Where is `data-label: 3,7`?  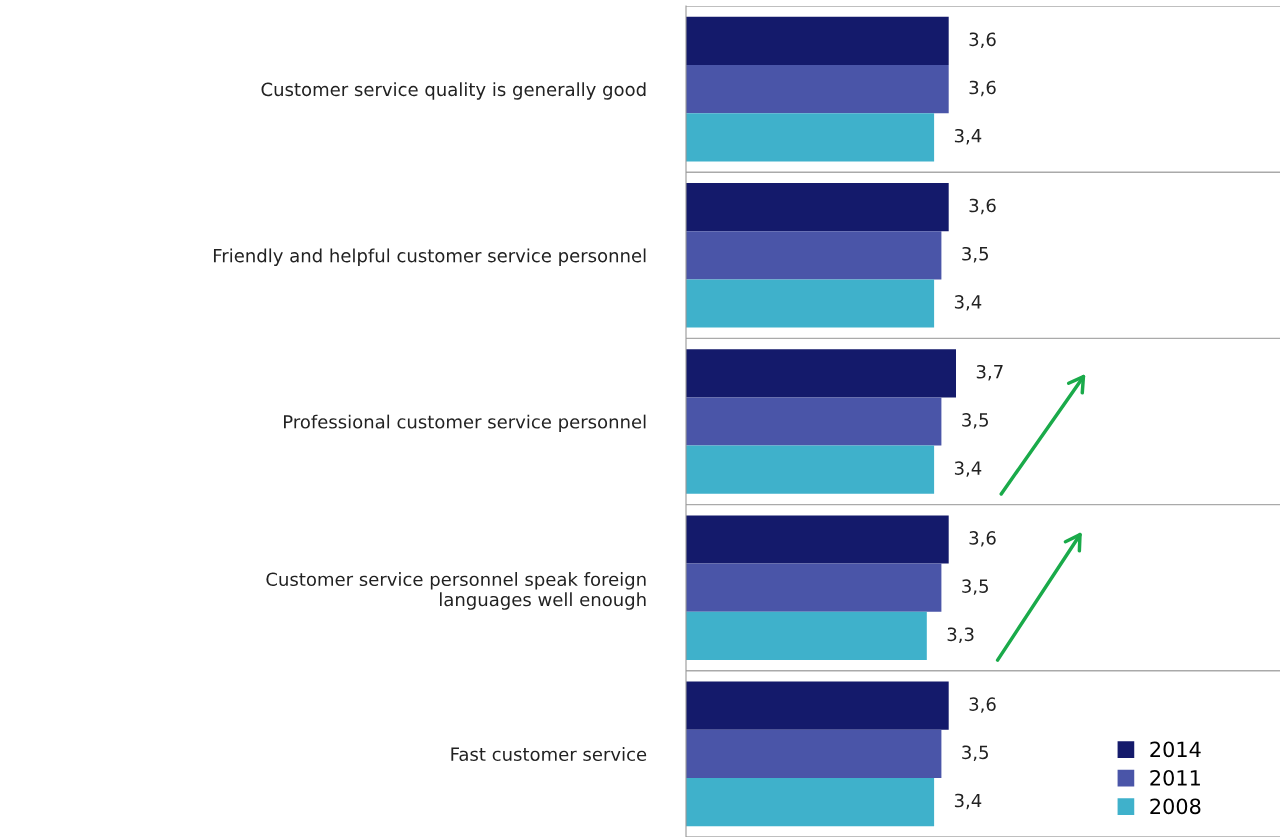
data-label: 3,7 is located at coordinates (989, 372).